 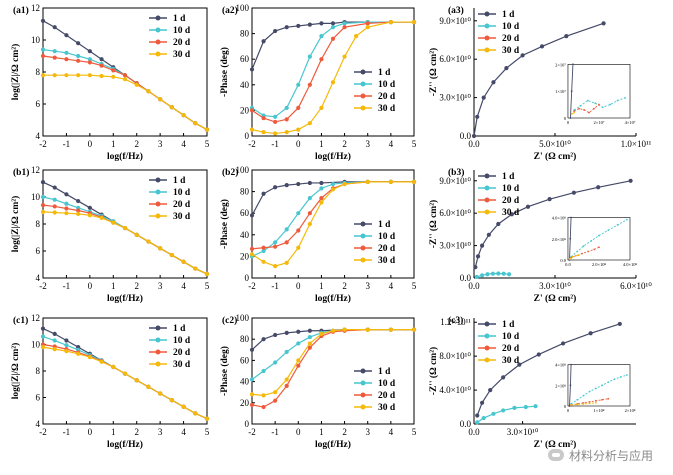 I want to click on wechat-icon, so click(x=555, y=455).